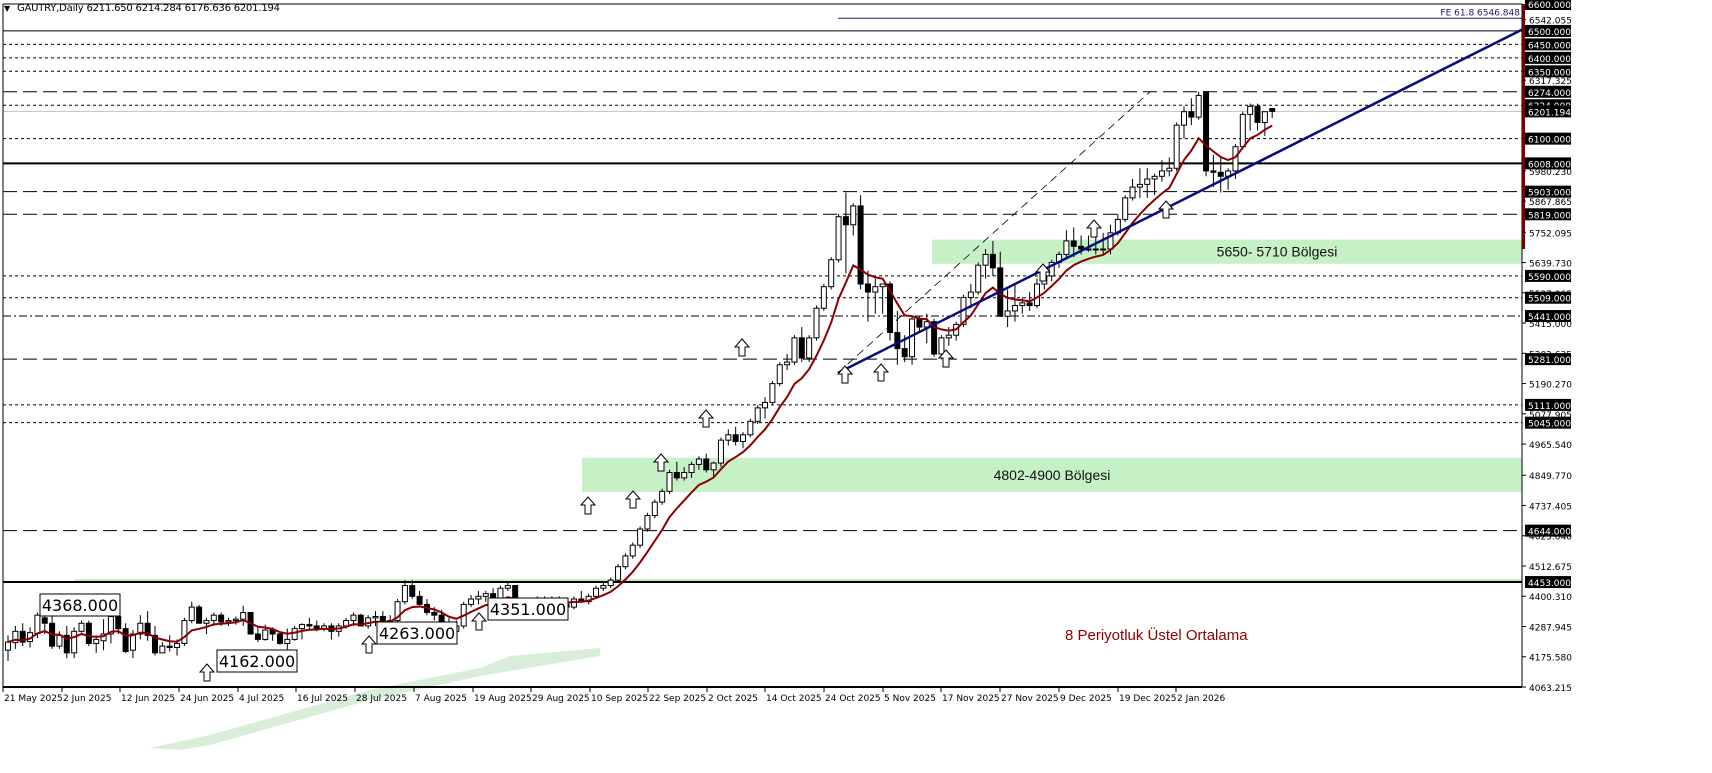 The width and height of the screenshot is (1712, 773). Describe the element at coordinates (7, 8) in the screenshot. I see `dropdown-triangle-icon: ▼` at that location.